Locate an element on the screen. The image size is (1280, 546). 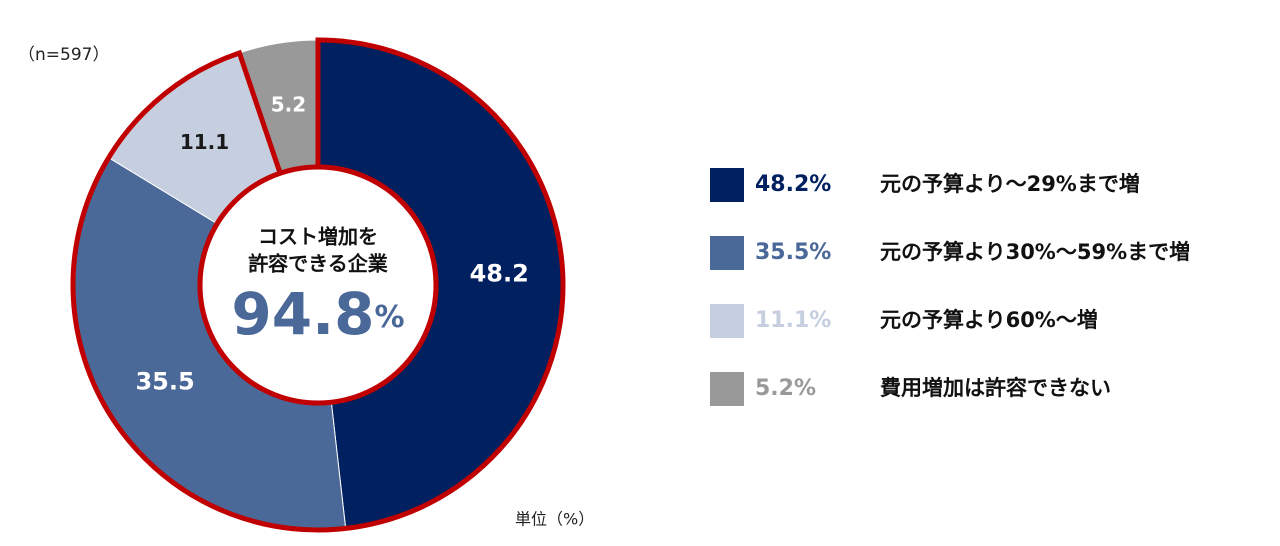
legend-value: 35.5% is located at coordinates (793, 252).